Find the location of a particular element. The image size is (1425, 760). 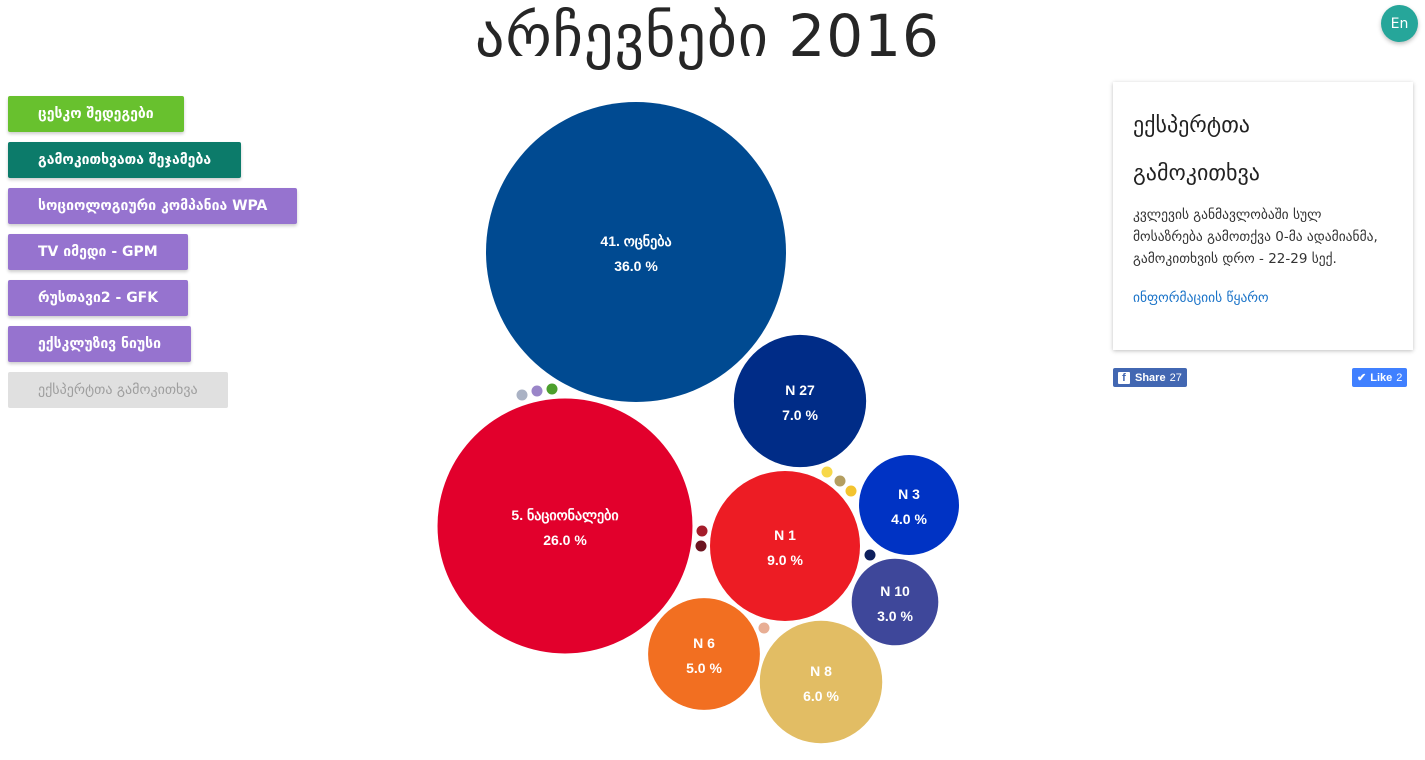

info-source-link: ინფორმაციის წყარო is located at coordinates (1201, 298).